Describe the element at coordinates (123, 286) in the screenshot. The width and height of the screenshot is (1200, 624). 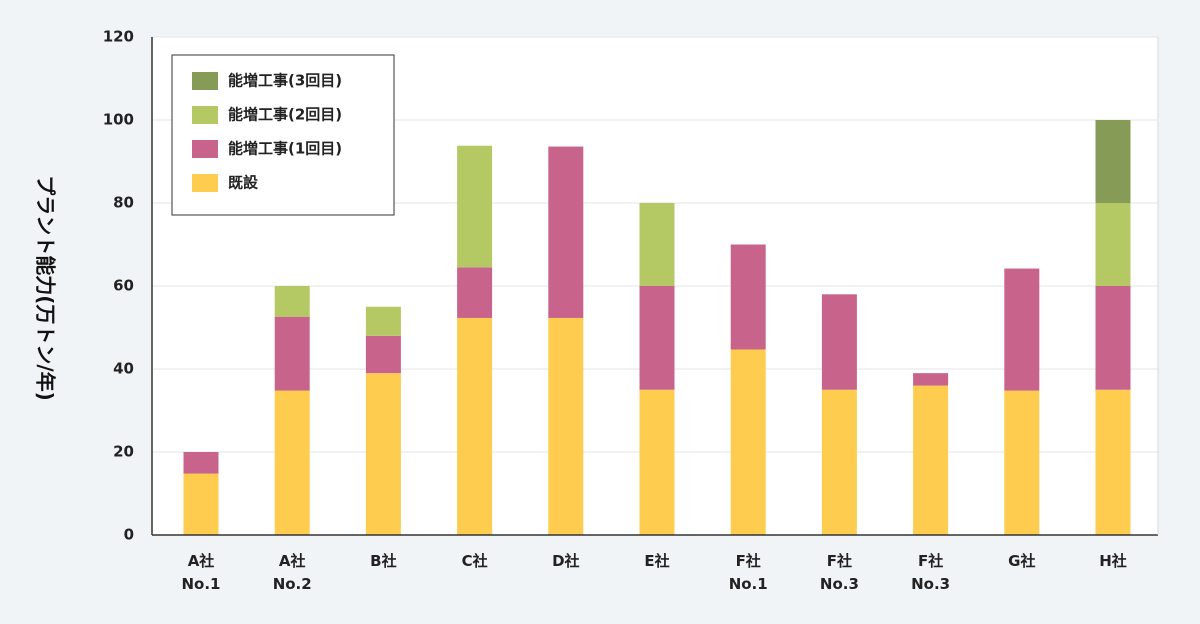
I see `y-tick-label: 60` at that location.